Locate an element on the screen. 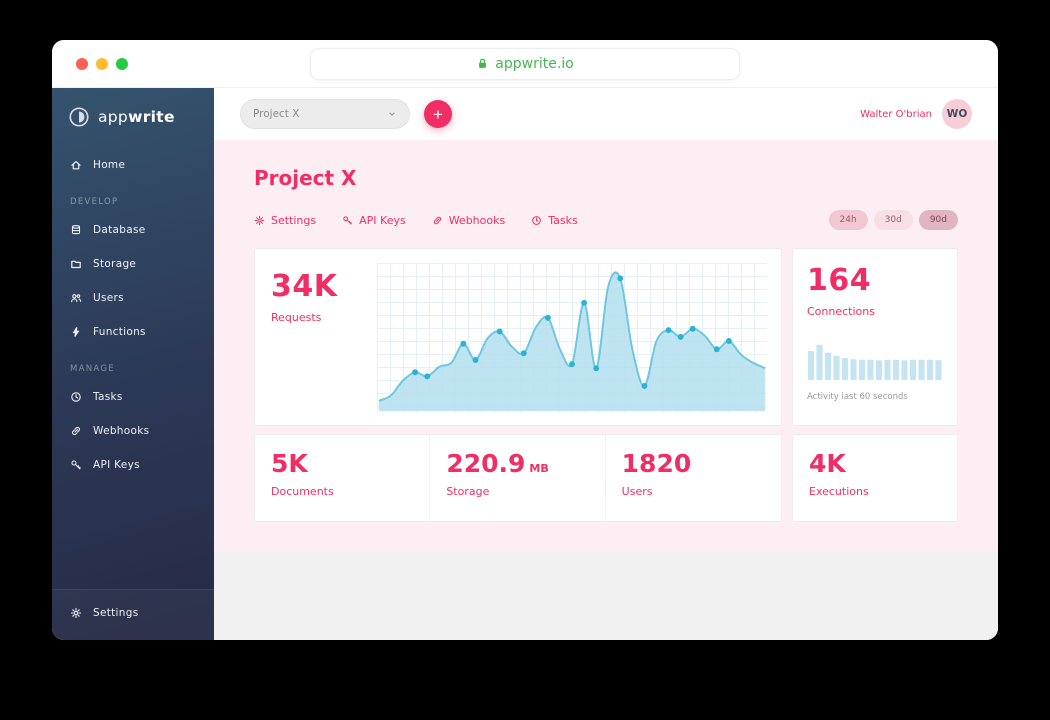  topbar-right: Walter O'brian WO is located at coordinates (916, 114).